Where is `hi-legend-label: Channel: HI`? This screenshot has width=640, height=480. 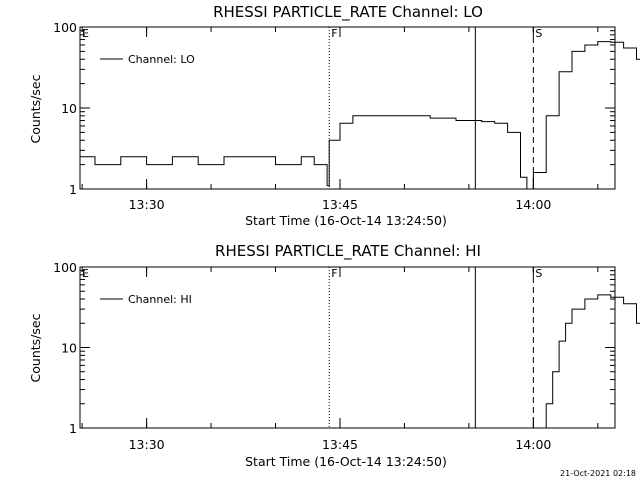 hi-legend-label: Channel: HI is located at coordinates (160, 299).